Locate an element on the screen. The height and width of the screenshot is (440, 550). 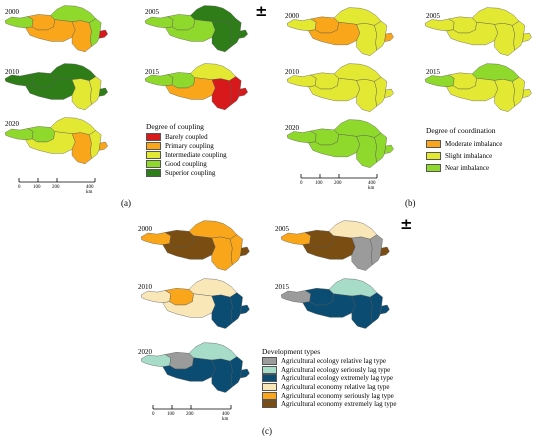
year-label: 2020 is located at coordinates (292, 128).